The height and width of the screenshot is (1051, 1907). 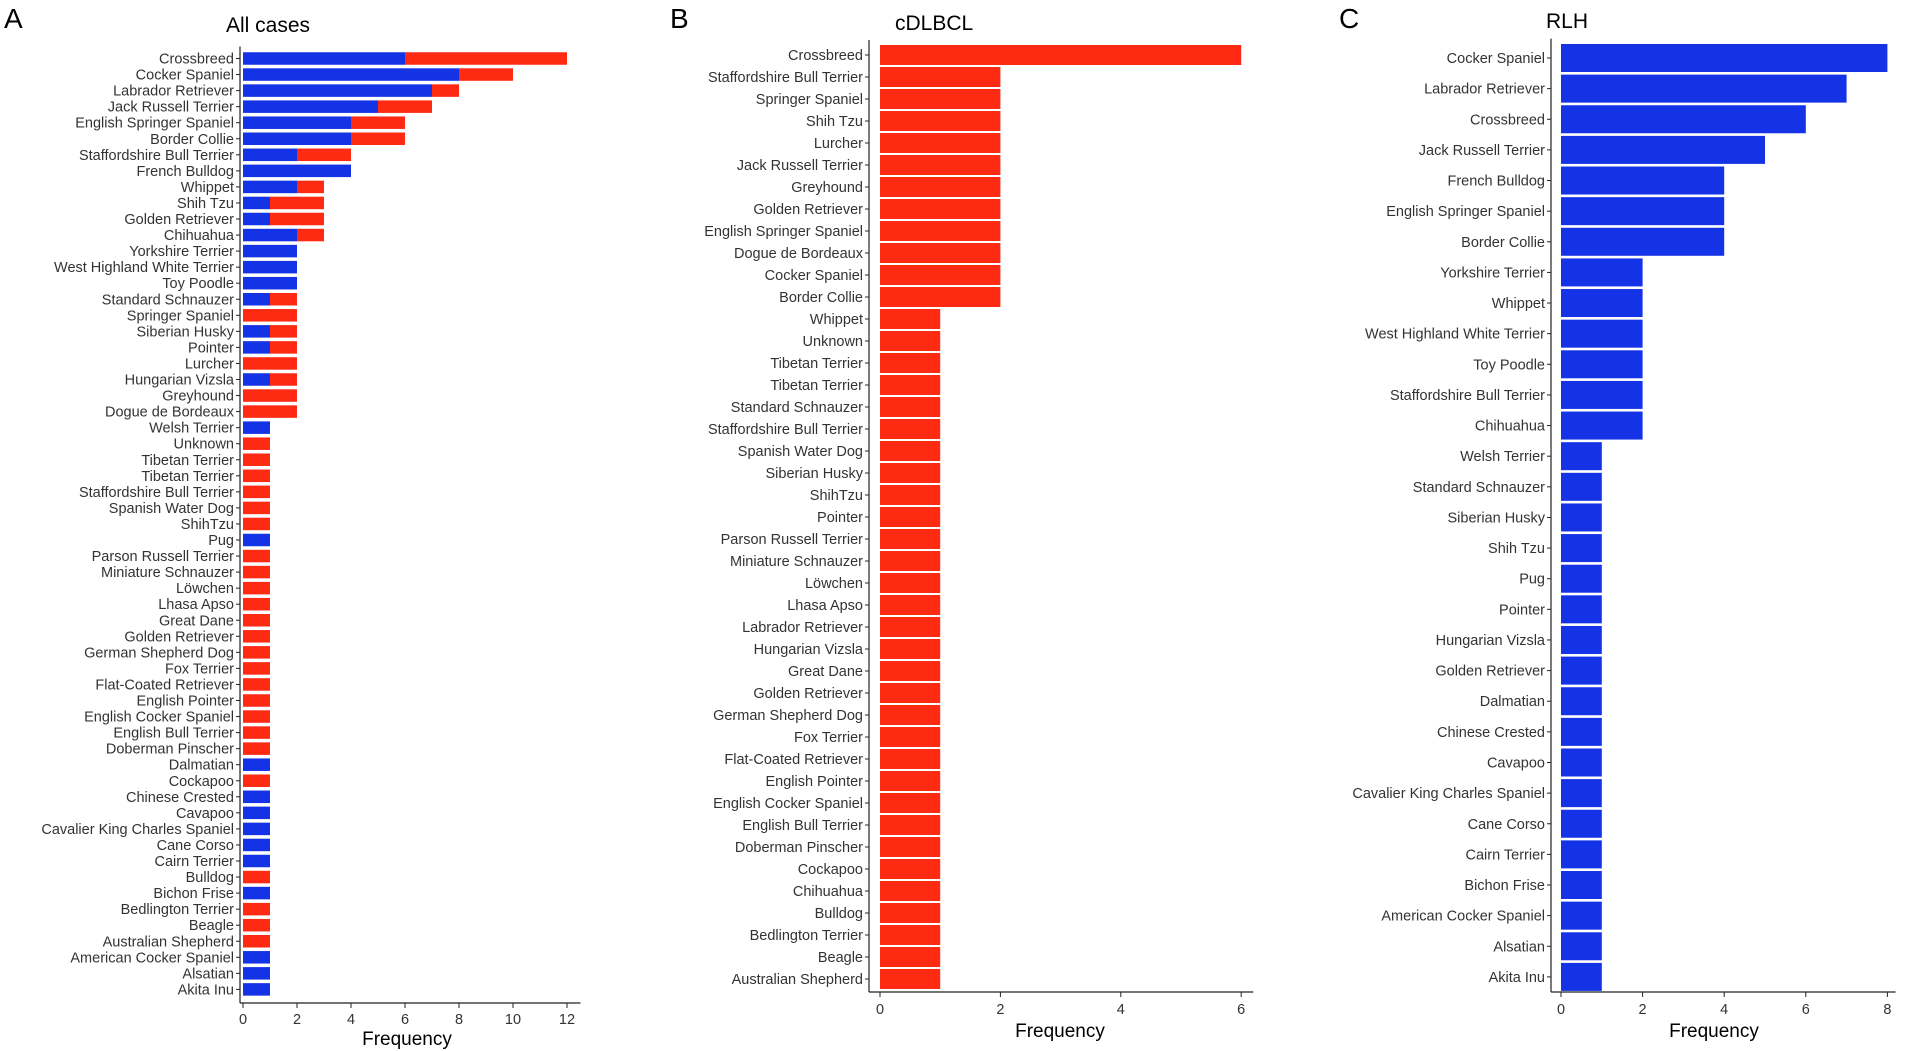 I want to click on y-tick-label-a-37: German Shepherd Dog, so click(x=159, y=653).